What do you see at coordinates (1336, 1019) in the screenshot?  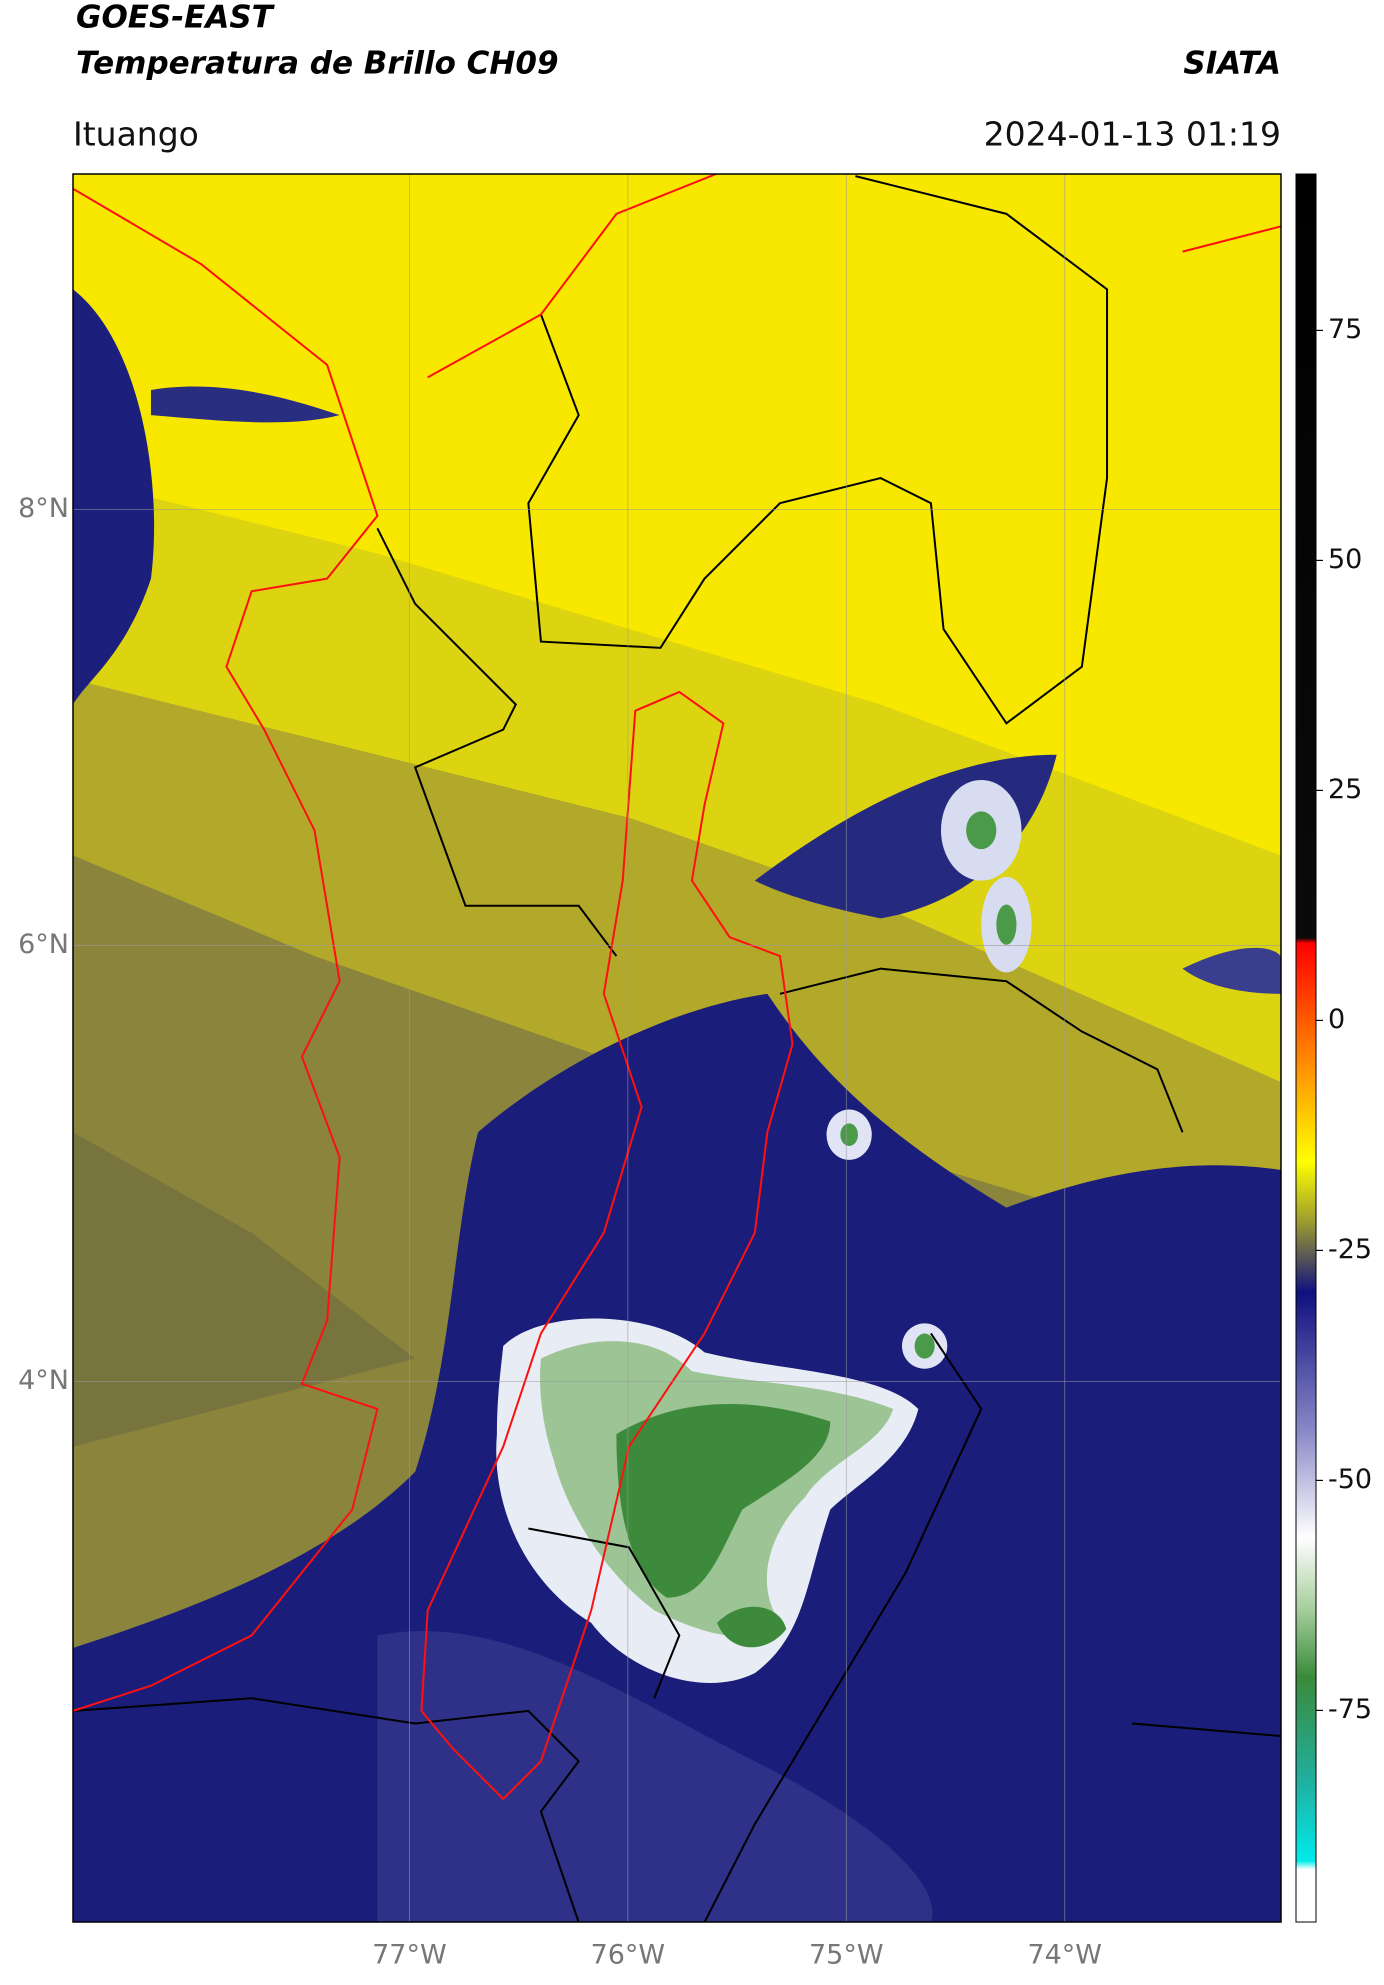 I see `colorbar-tick-label: 0` at bounding box center [1336, 1019].